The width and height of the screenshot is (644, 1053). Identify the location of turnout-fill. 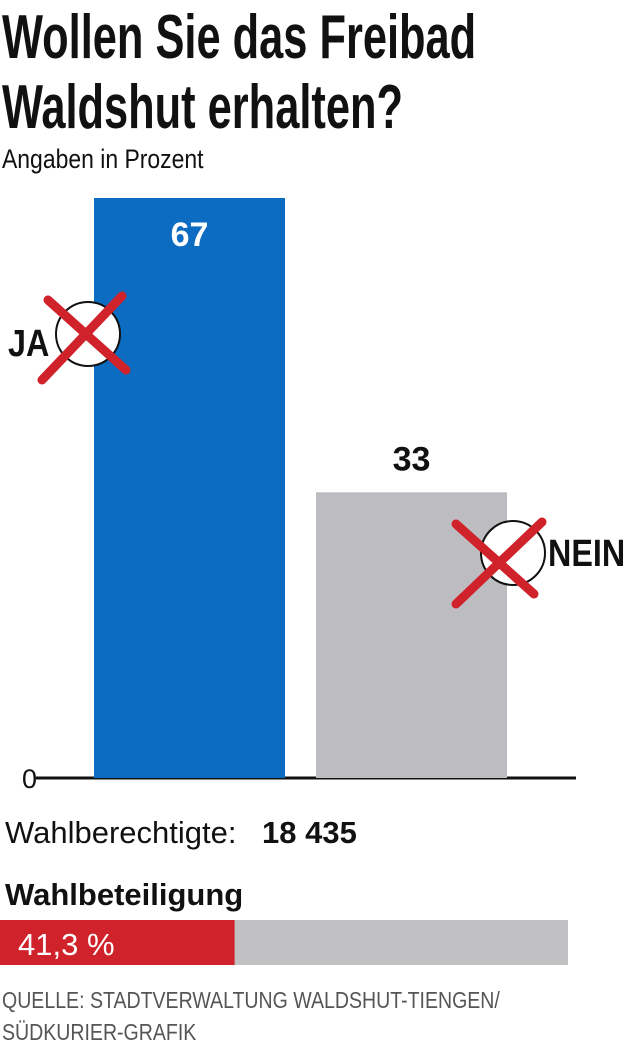
(117, 942).